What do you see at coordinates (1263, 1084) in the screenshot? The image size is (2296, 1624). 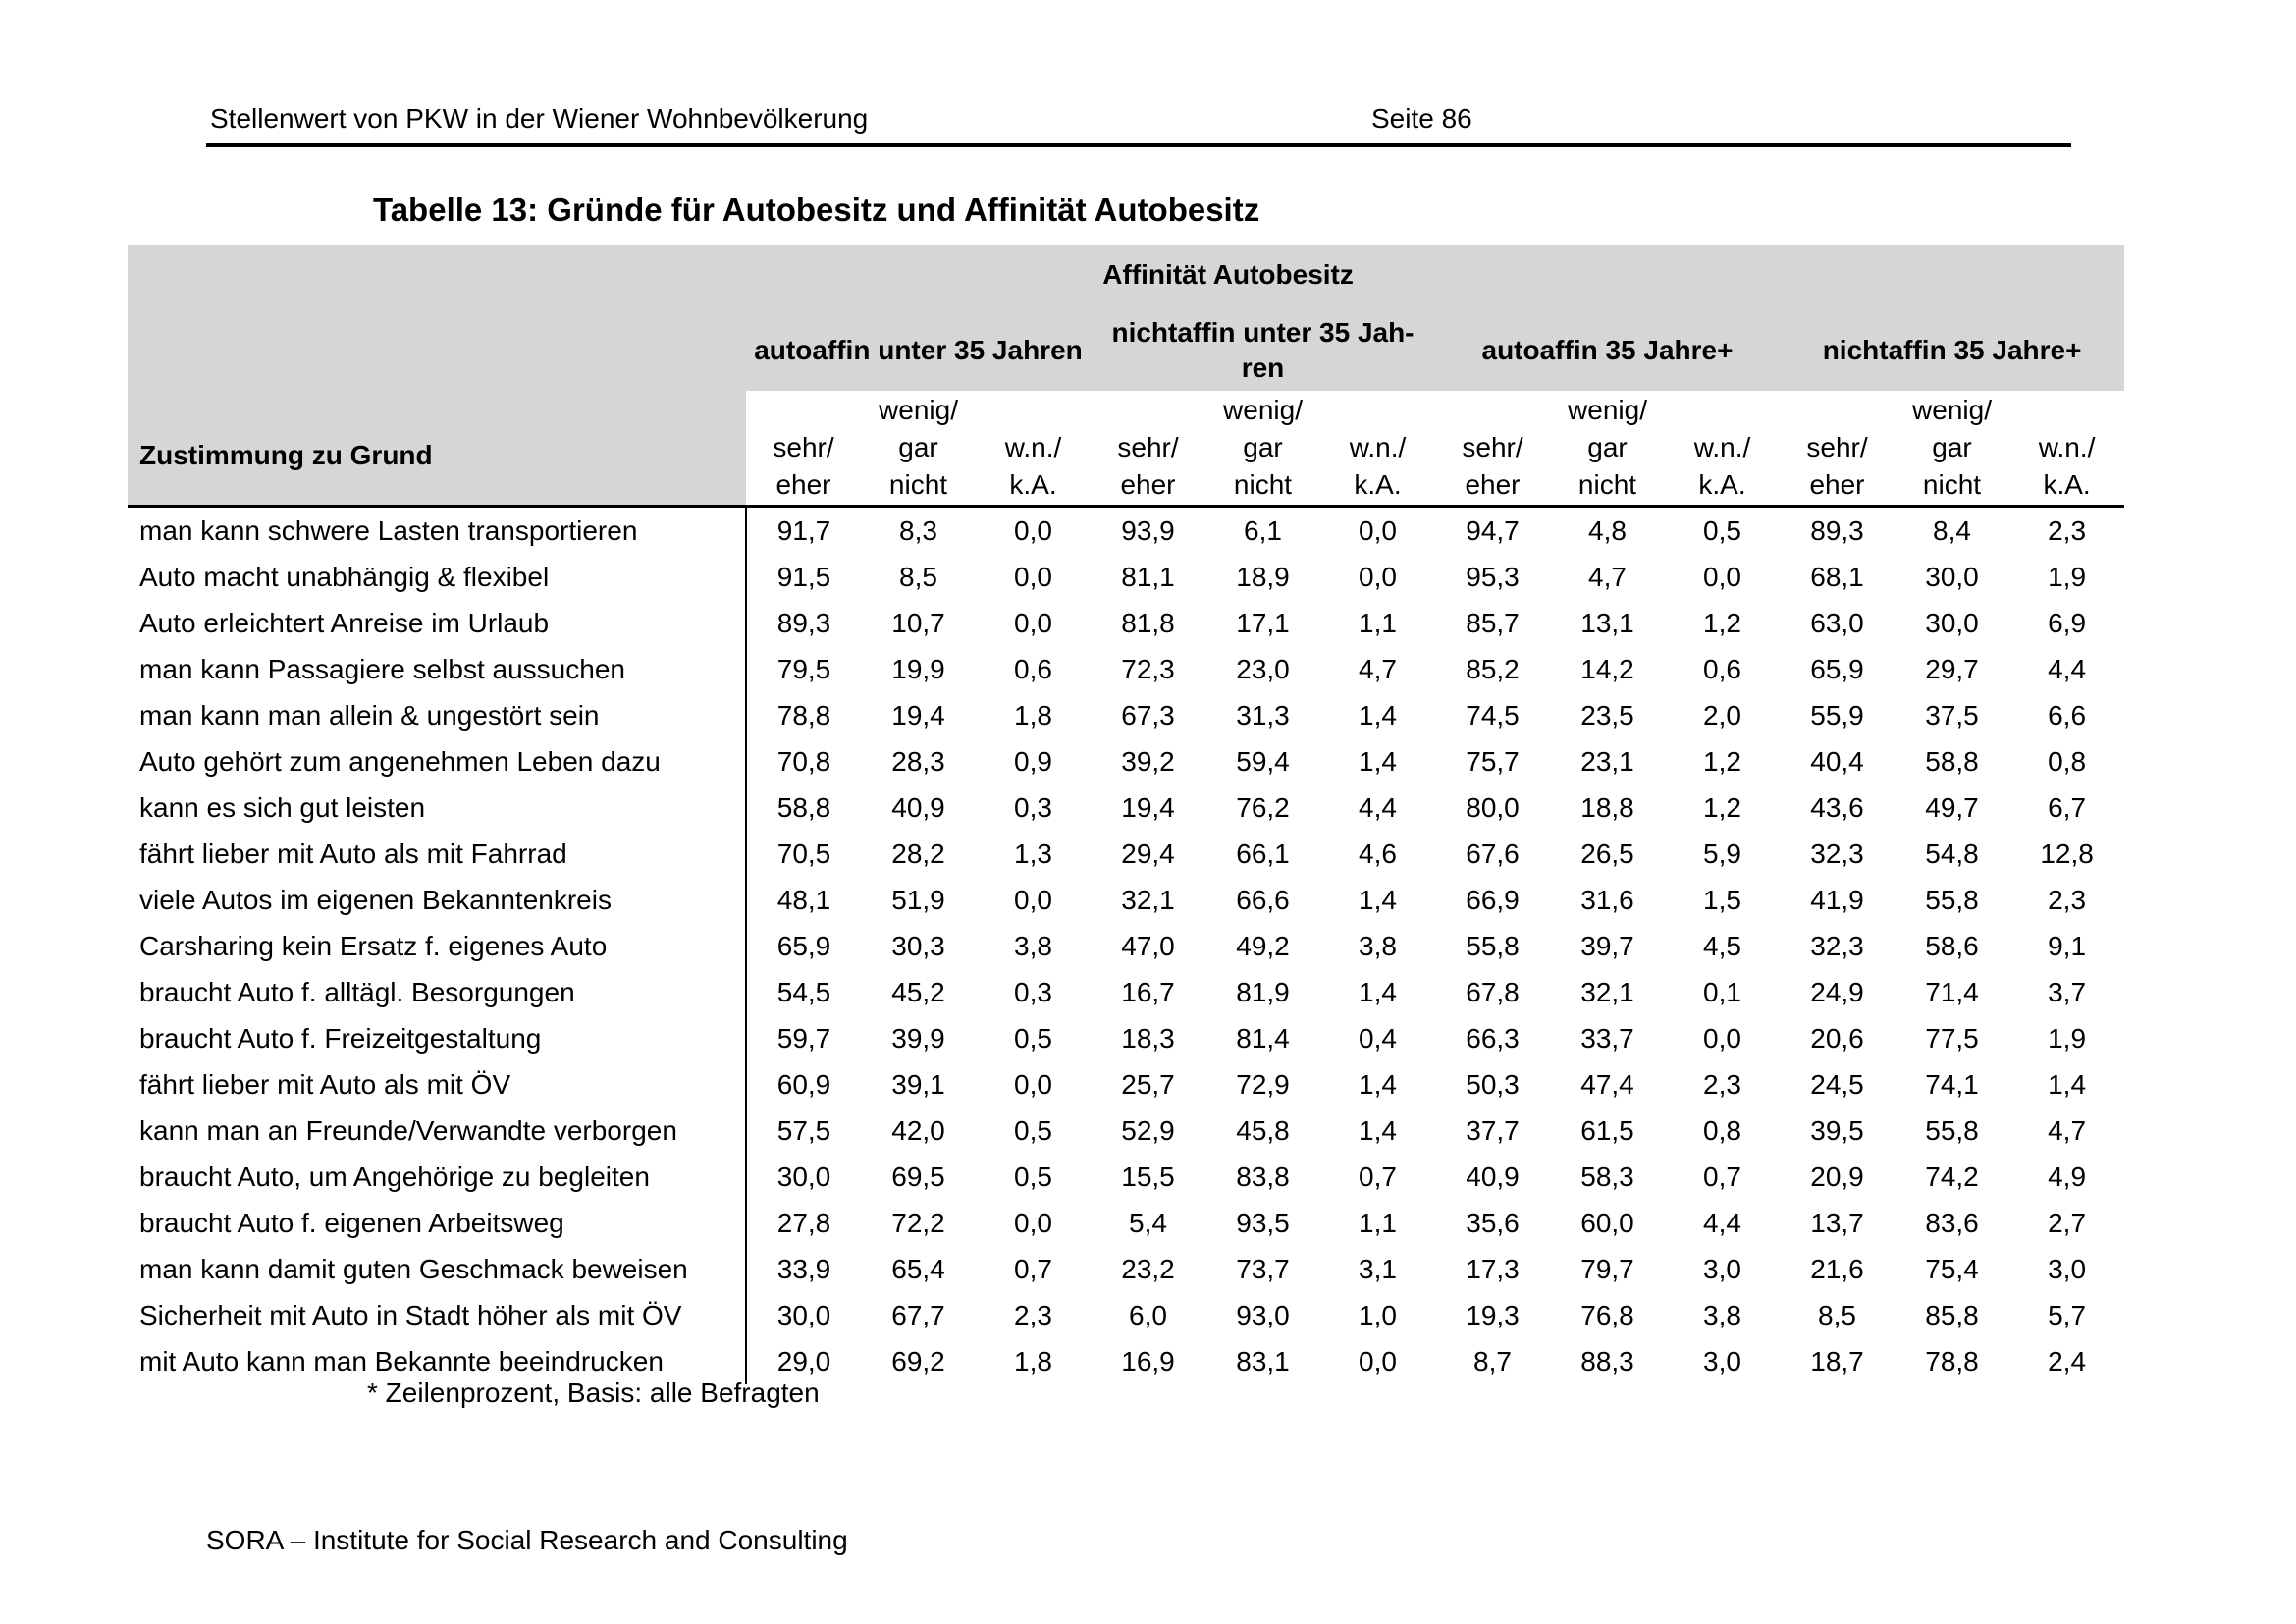 I see `value-cell: 72,9` at bounding box center [1263, 1084].